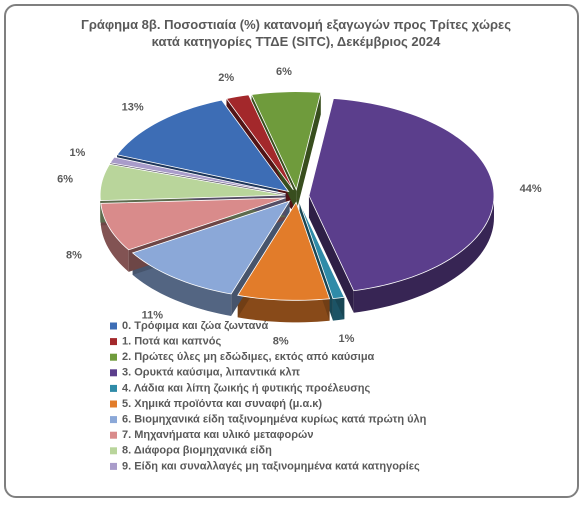  What do you see at coordinates (197, 451) in the screenshot?
I see `legend-label: 8. Διάφορα βιομηχανικά είδη` at bounding box center [197, 451].